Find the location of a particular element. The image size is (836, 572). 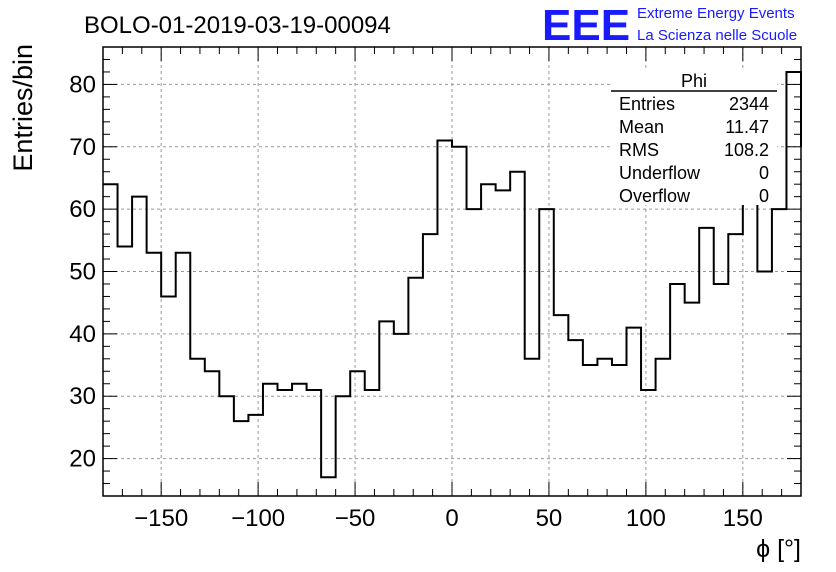

stats-row-value: 11.47 is located at coordinates (747, 127).